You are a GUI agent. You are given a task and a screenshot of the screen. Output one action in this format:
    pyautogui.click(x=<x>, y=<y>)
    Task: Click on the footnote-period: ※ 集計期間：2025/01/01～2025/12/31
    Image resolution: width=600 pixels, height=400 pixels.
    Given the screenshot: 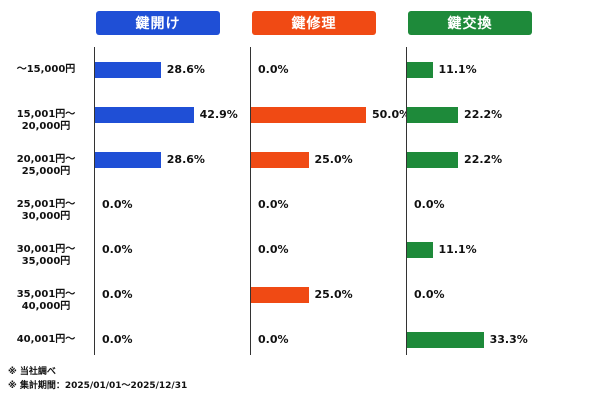 What is the action you would take?
    pyautogui.click(x=98, y=386)
    